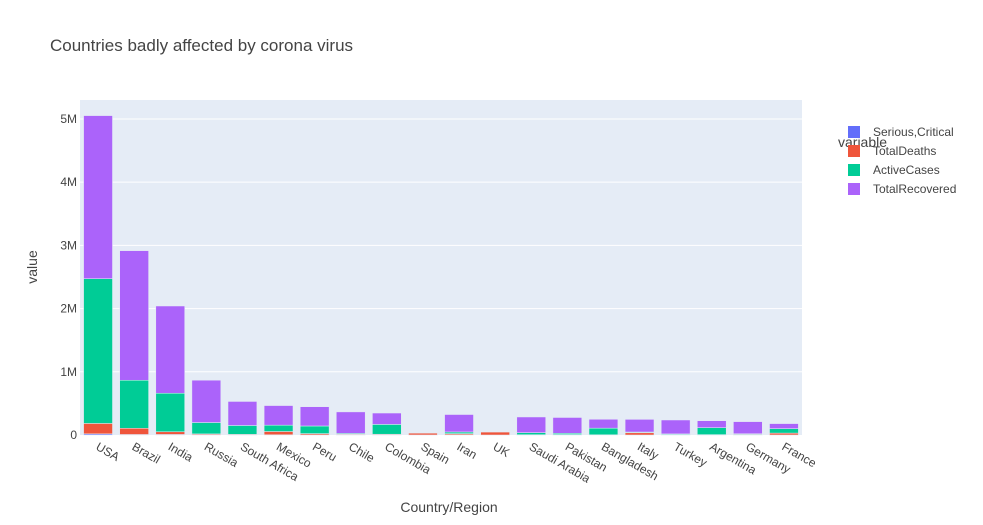 Image resolution: width=983 pixels, height=525 pixels. What do you see at coordinates (68, 119) in the screenshot?
I see `y-tick-label: 5M` at bounding box center [68, 119].